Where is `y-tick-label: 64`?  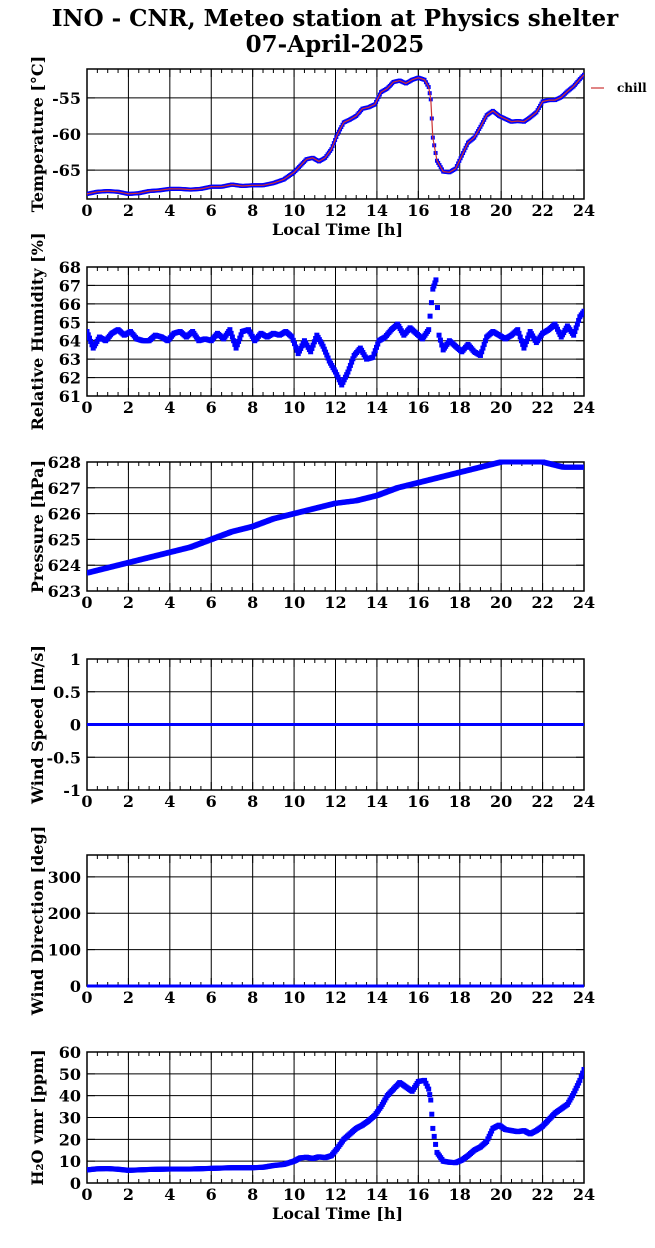
y-tick-label: 64 is located at coordinates (70, 341).